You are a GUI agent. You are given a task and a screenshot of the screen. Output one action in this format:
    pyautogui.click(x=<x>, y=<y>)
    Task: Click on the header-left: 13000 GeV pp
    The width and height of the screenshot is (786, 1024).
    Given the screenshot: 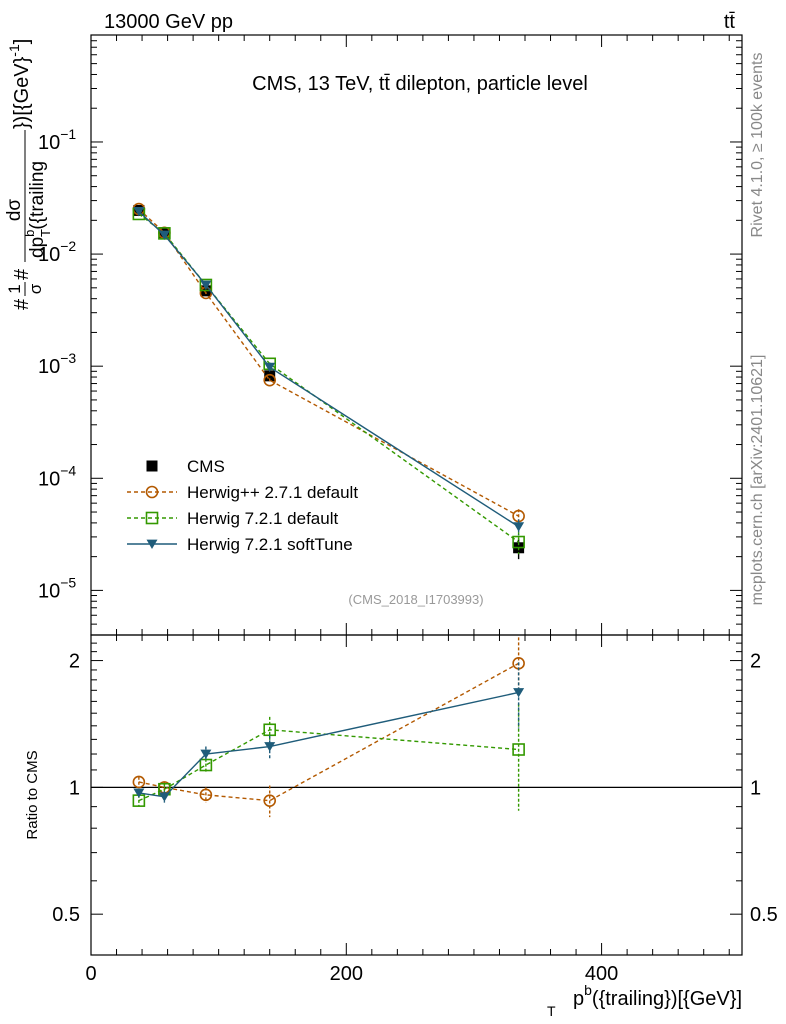 What is the action you would take?
    pyautogui.click(x=168, y=22)
    